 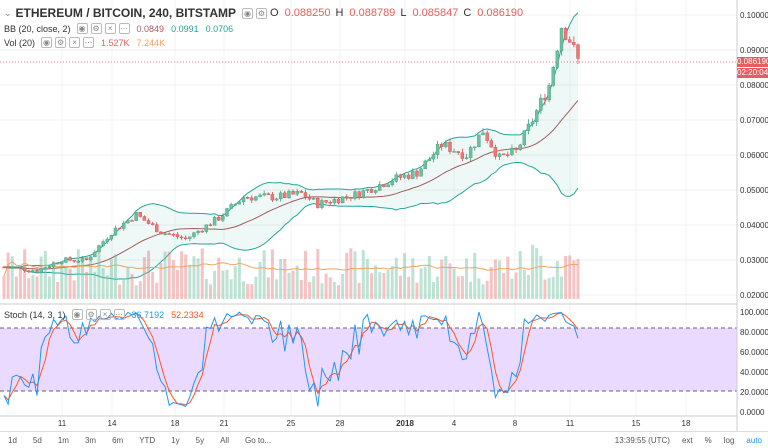 I want to click on vol-label: Vol (20), so click(x=20, y=42).